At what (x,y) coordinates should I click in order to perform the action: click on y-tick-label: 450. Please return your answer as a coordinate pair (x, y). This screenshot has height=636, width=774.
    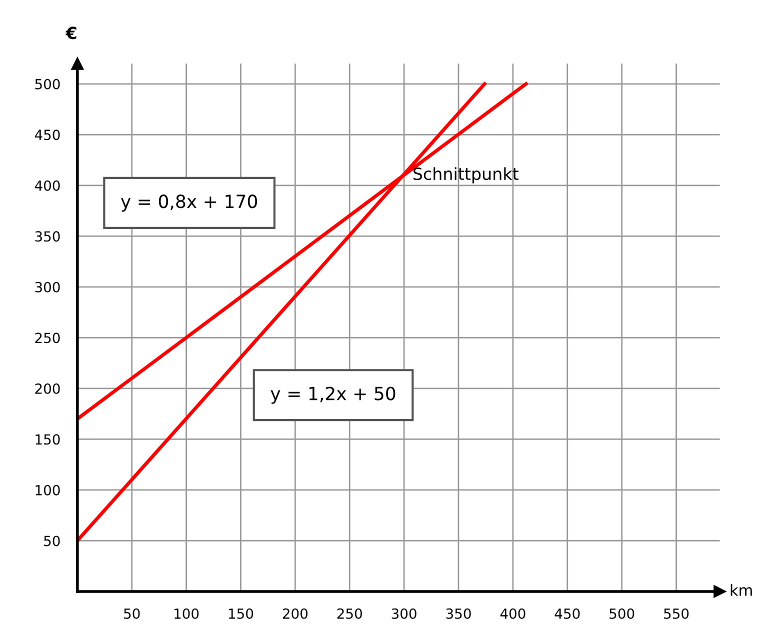
    Looking at the image, I should click on (47, 135).